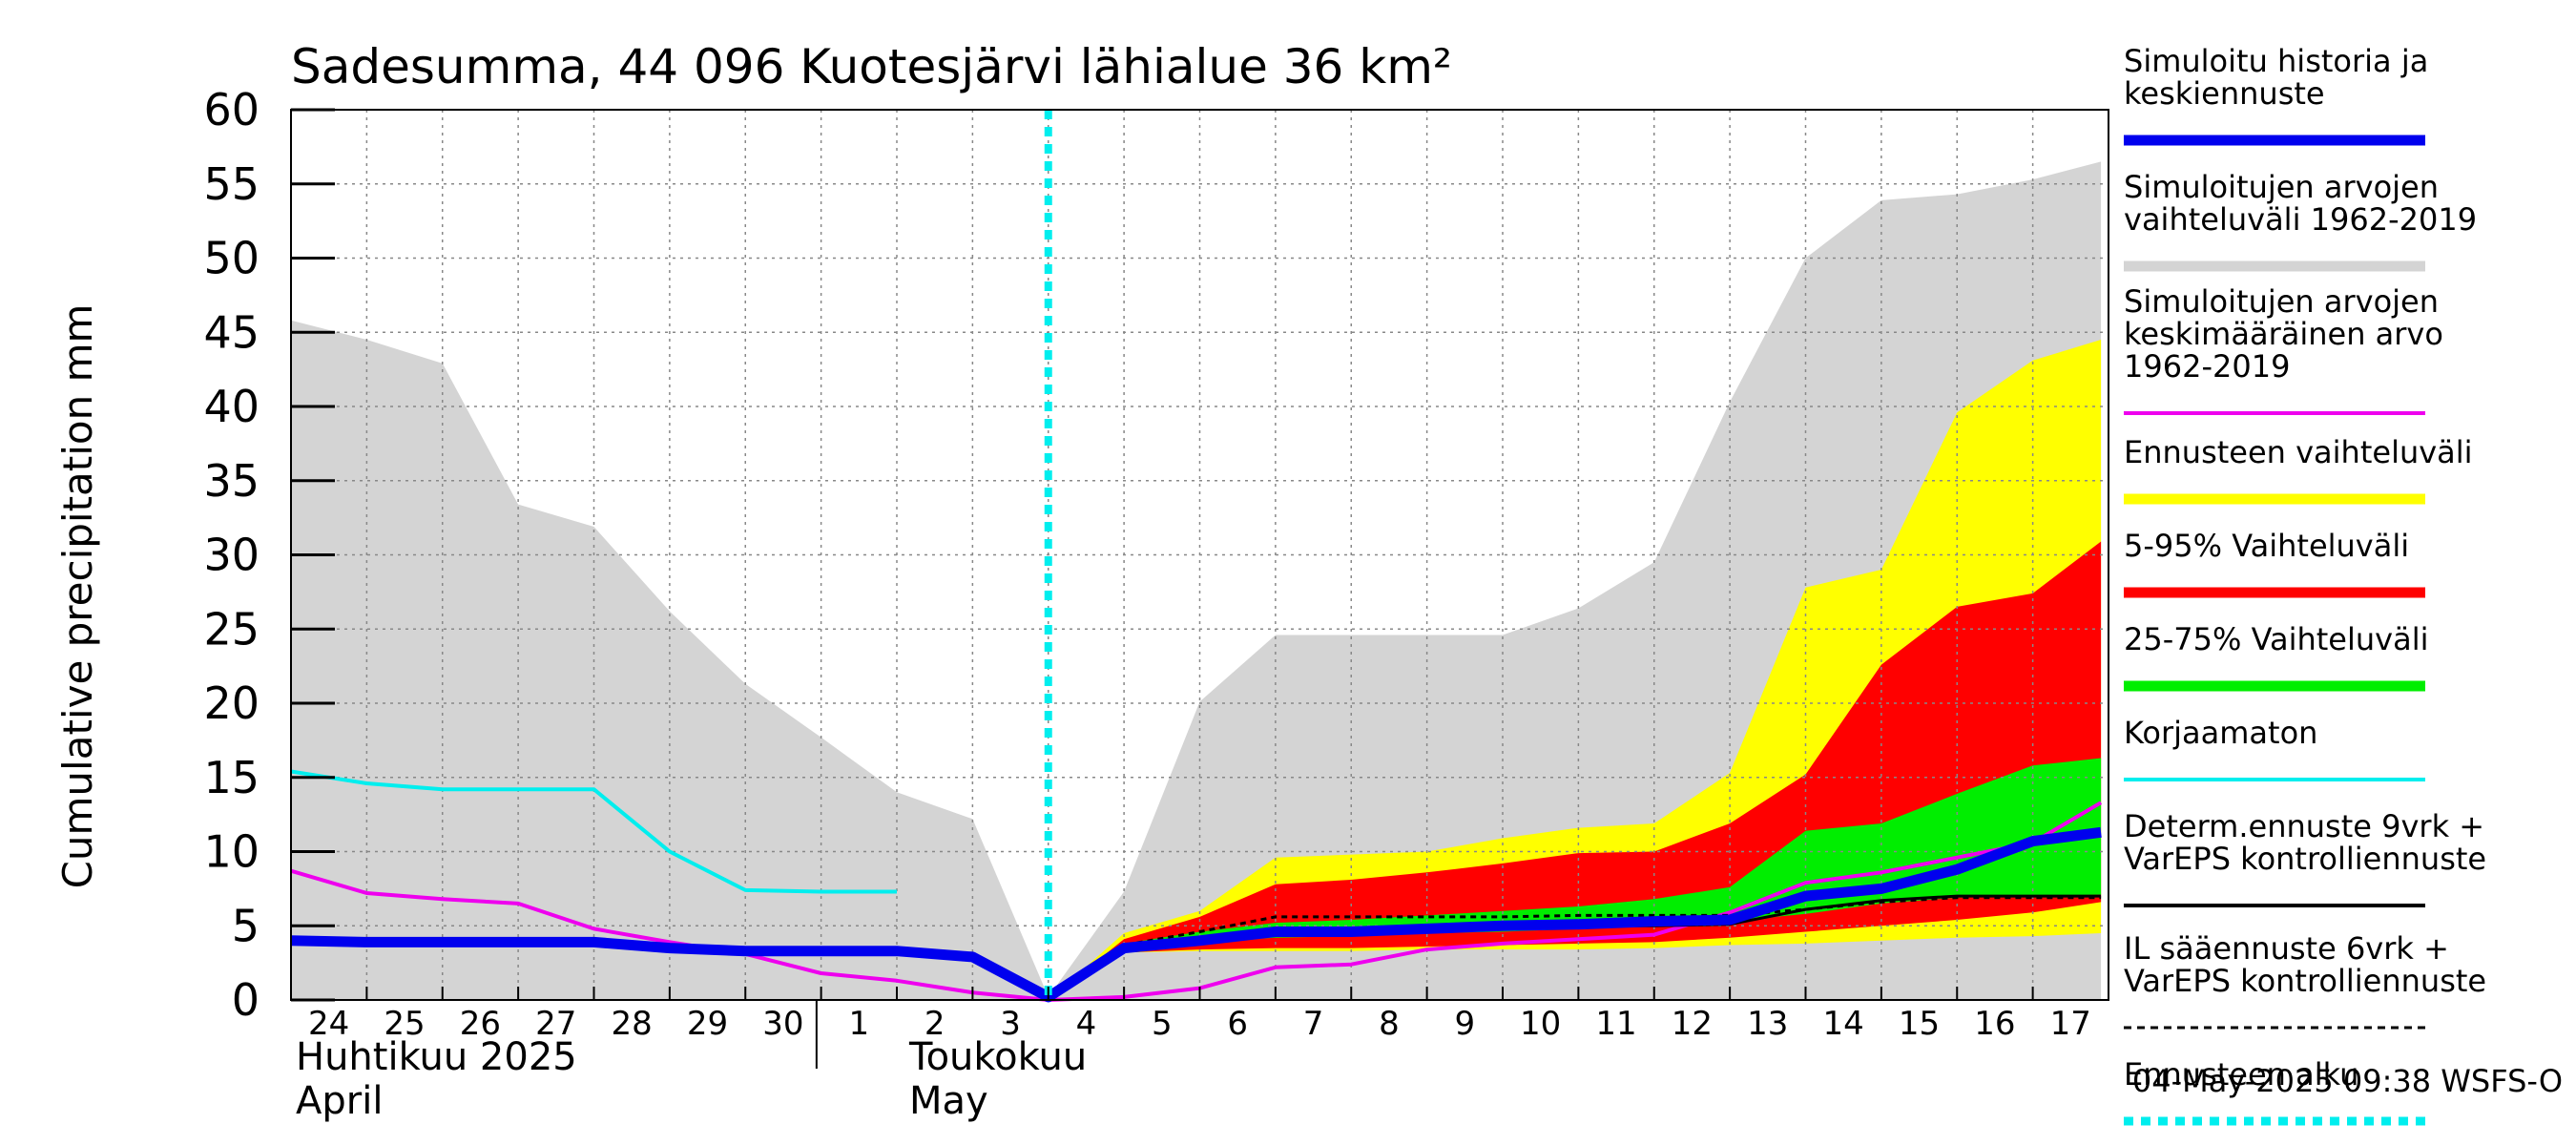 The image size is (2576, 1145). I want to click on y-tick-label: 50, so click(231, 258).